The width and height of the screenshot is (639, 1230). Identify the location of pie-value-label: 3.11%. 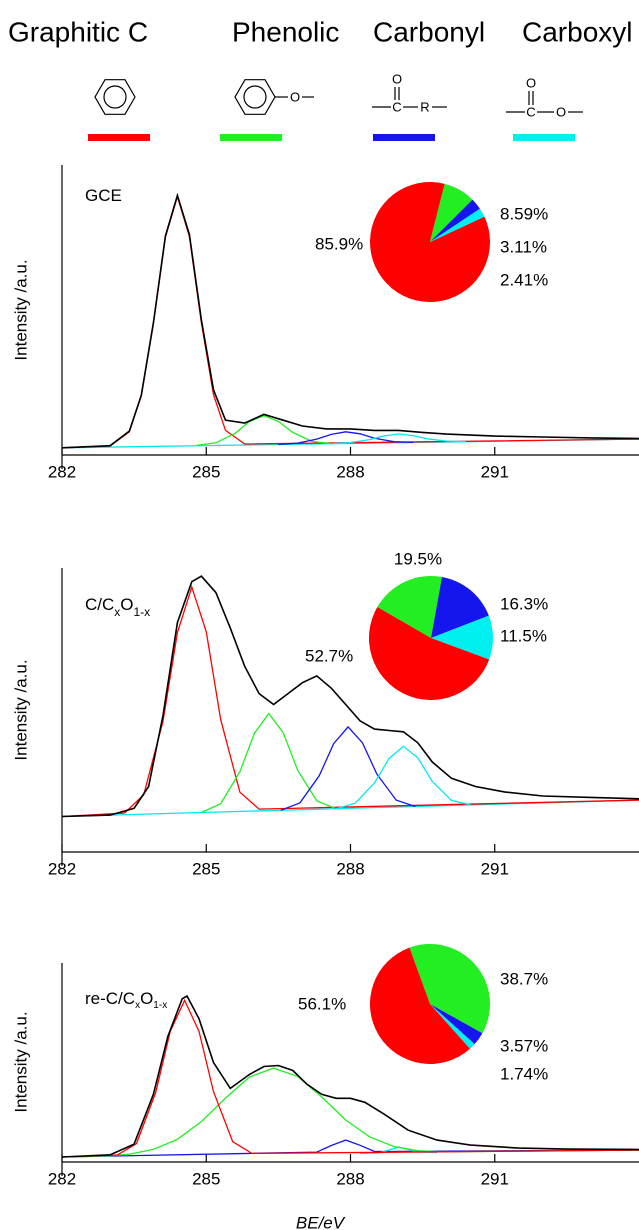
(523, 246).